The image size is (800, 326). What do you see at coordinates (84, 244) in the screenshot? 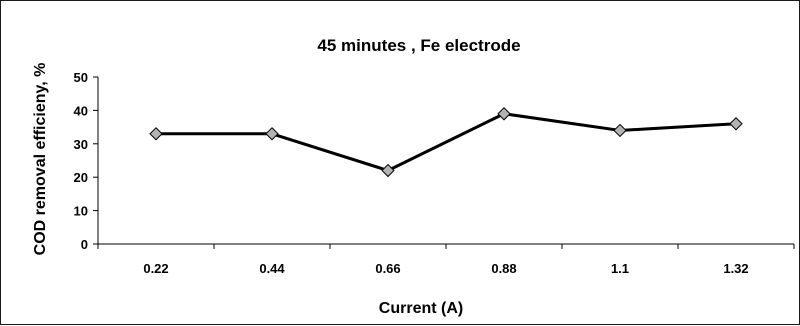
I see `y-tick-label: 0` at bounding box center [84, 244].